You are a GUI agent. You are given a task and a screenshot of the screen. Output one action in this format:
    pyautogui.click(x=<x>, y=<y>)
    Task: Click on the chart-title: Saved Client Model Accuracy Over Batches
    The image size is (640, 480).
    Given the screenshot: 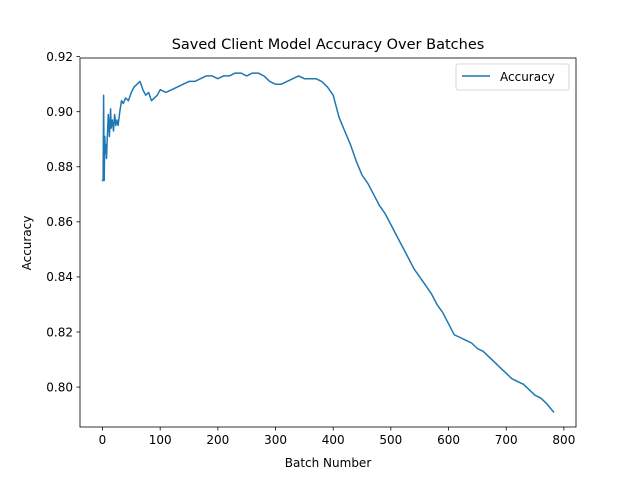 What is the action you would take?
    pyautogui.click(x=328, y=45)
    